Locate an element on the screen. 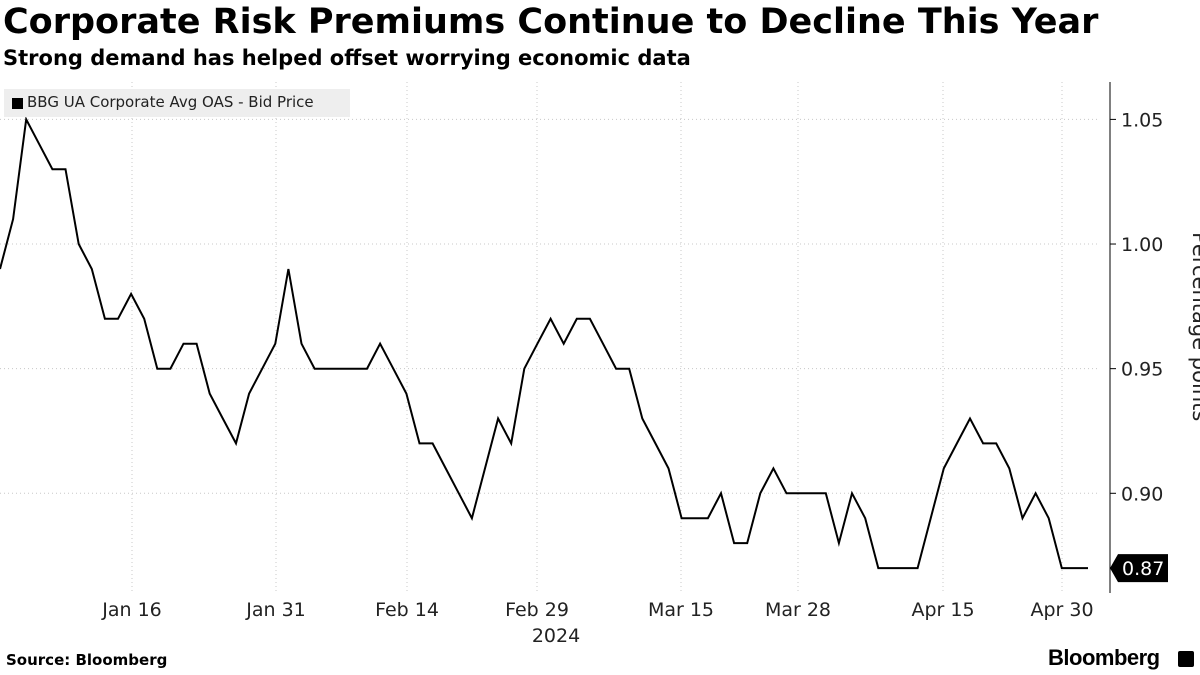  x-tick-label: Jan 31 is located at coordinates (275, 610).